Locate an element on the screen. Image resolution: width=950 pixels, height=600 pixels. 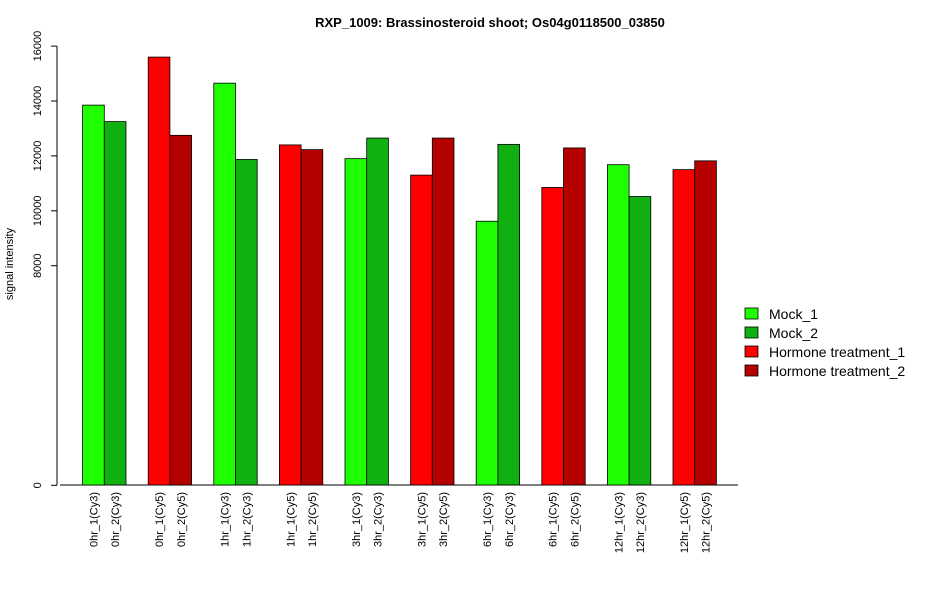
x-tick-label: 3hr_1(Cy3) is located at coordinates (357, 519).